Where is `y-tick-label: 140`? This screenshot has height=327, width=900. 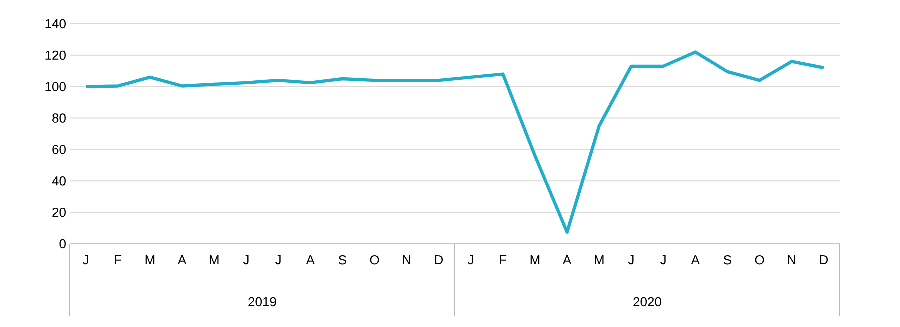
y-tick-label: 140 is located at coordinates (56, 24).